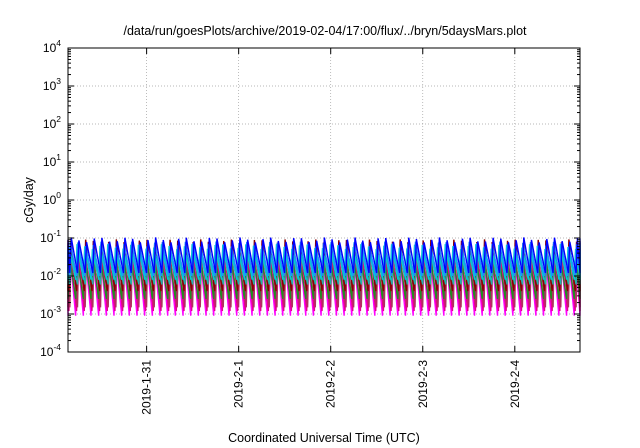  Describe the element at coordinates (52, 84) in the screenshot. I see `y-tick-label: 10³` at that location.